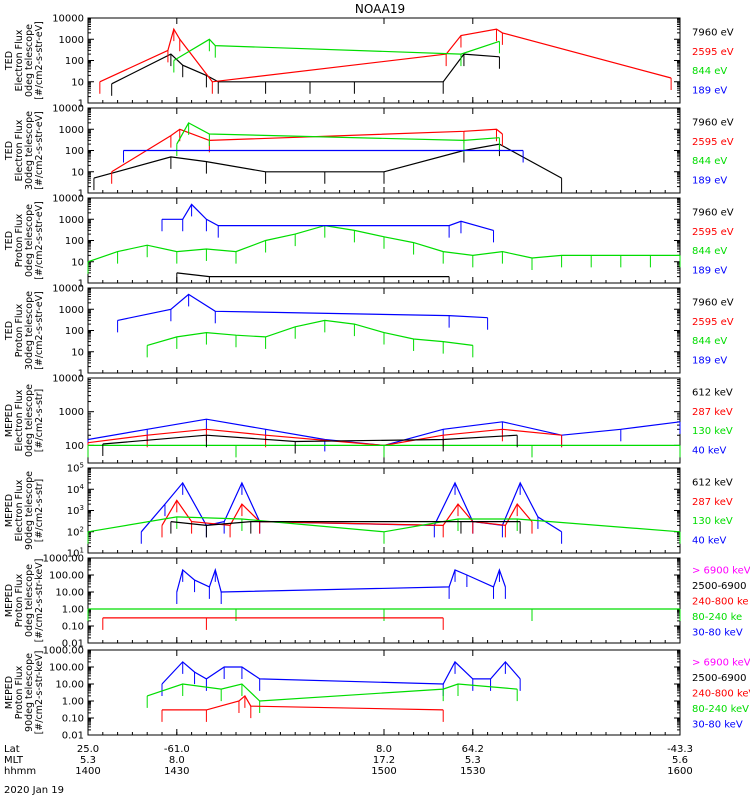 This screenshot has height=800, width=750. What do you see at coordinates (384, 749) in the screenshot?
I see `x-row-value: 8.0` at bounding box center [384, 749].